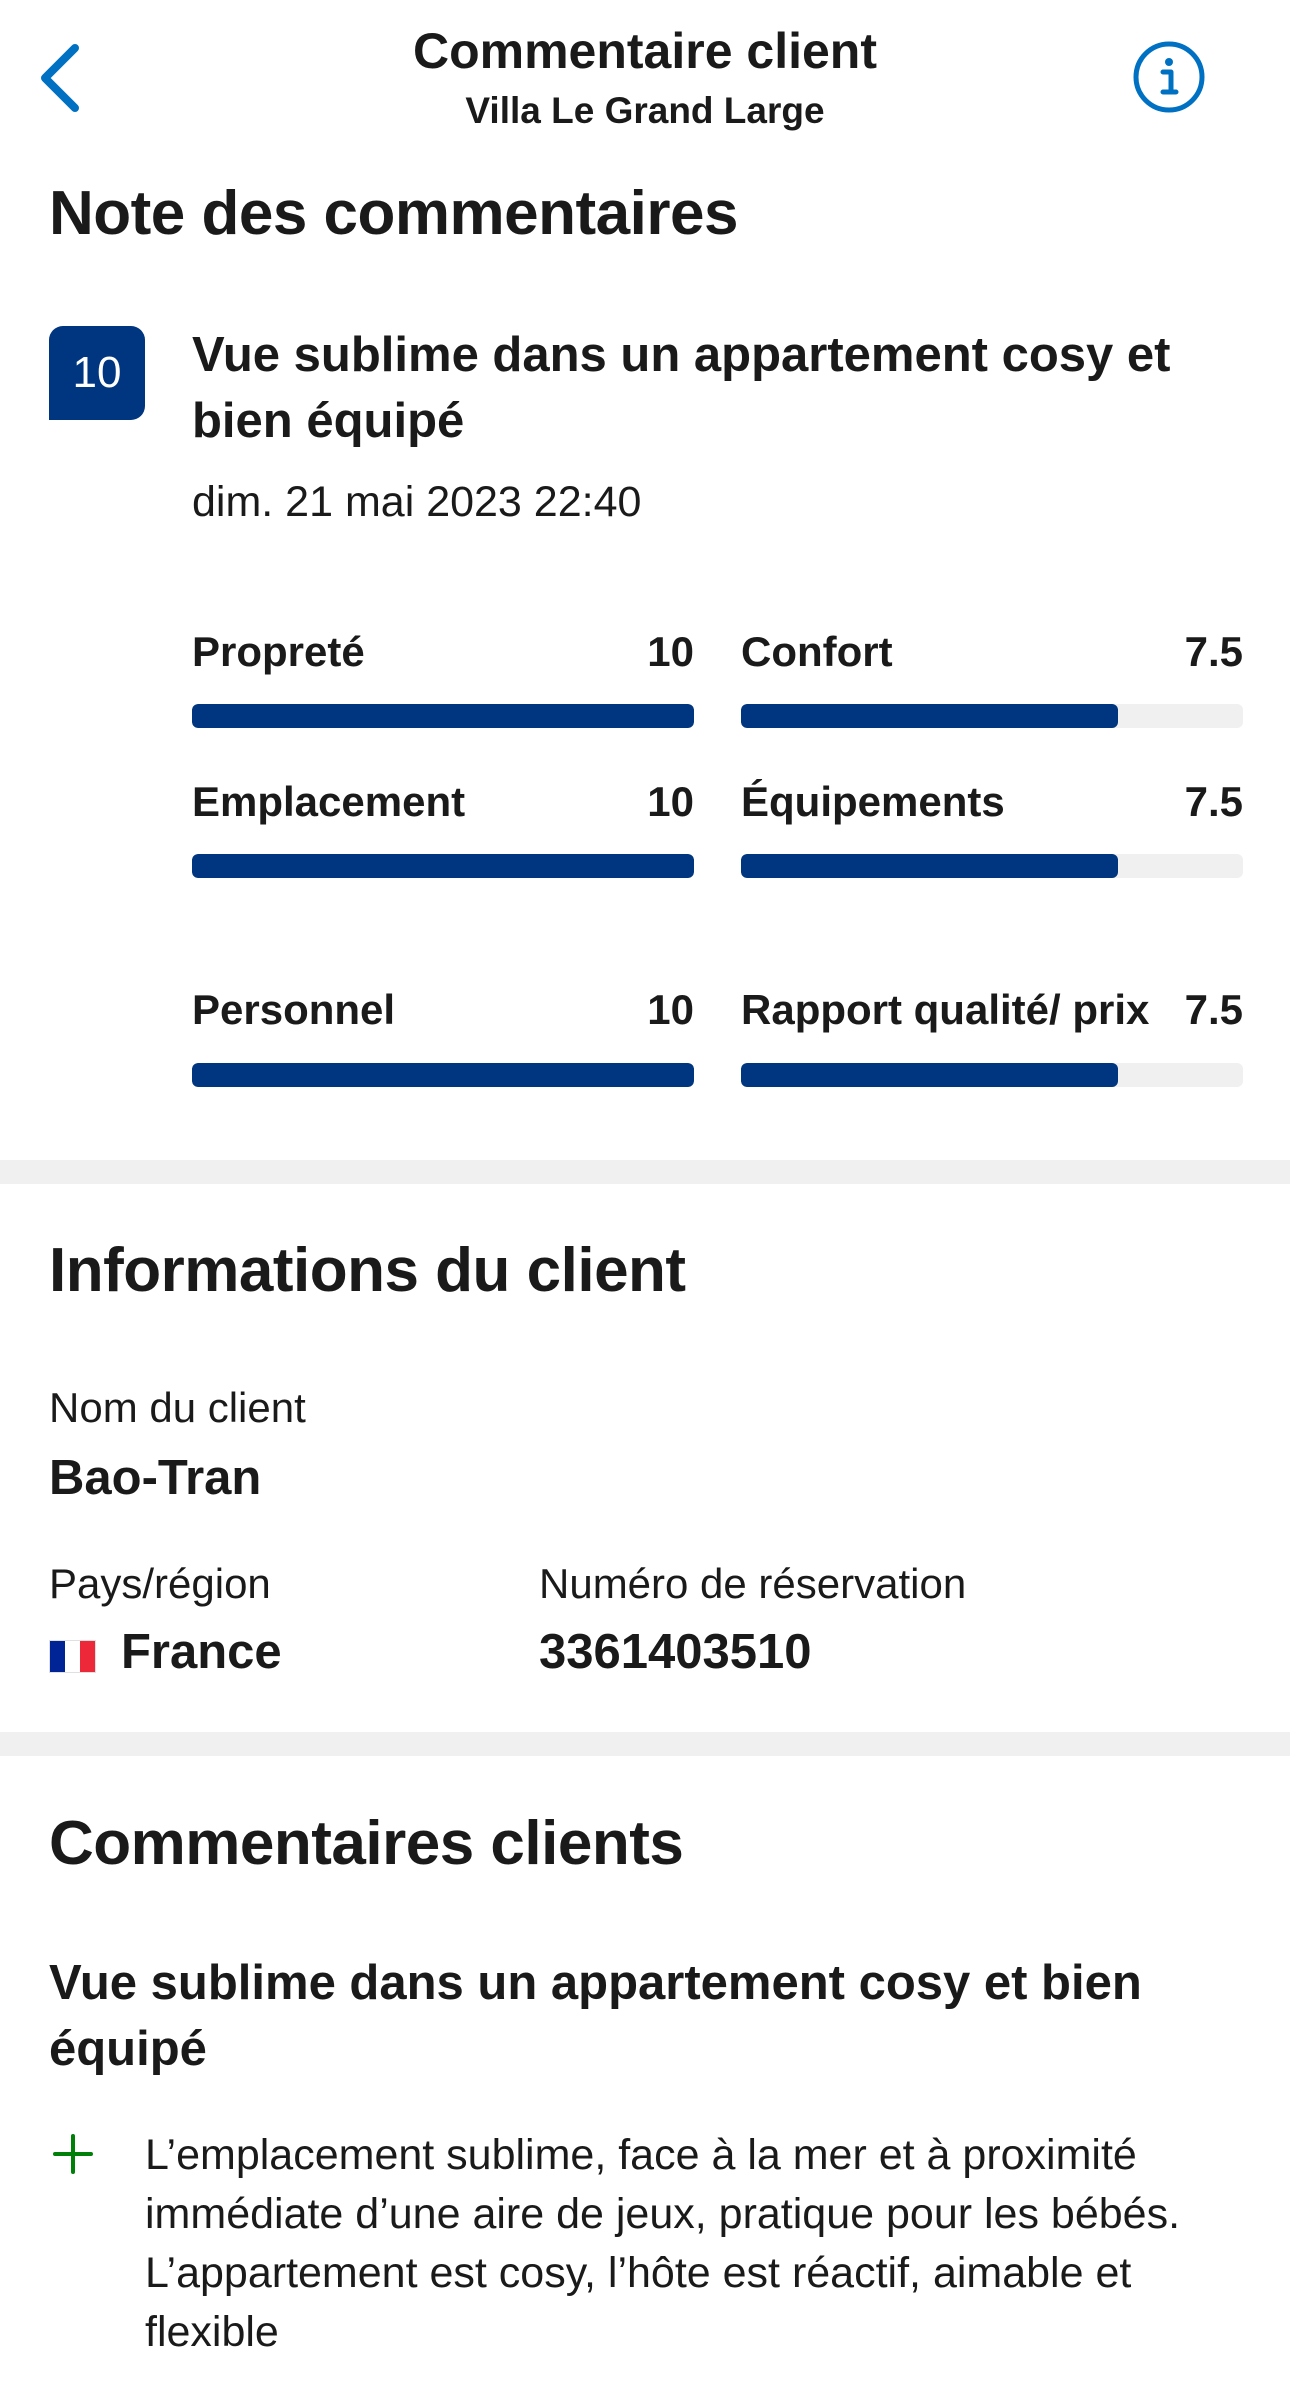 This screenshot has width=1290, height=2399. What do you see at coordinates (366, 1843) in the screenshot?
I see `guest-comments-heading: Commentaires clients` at bounding box center [366, 1843].